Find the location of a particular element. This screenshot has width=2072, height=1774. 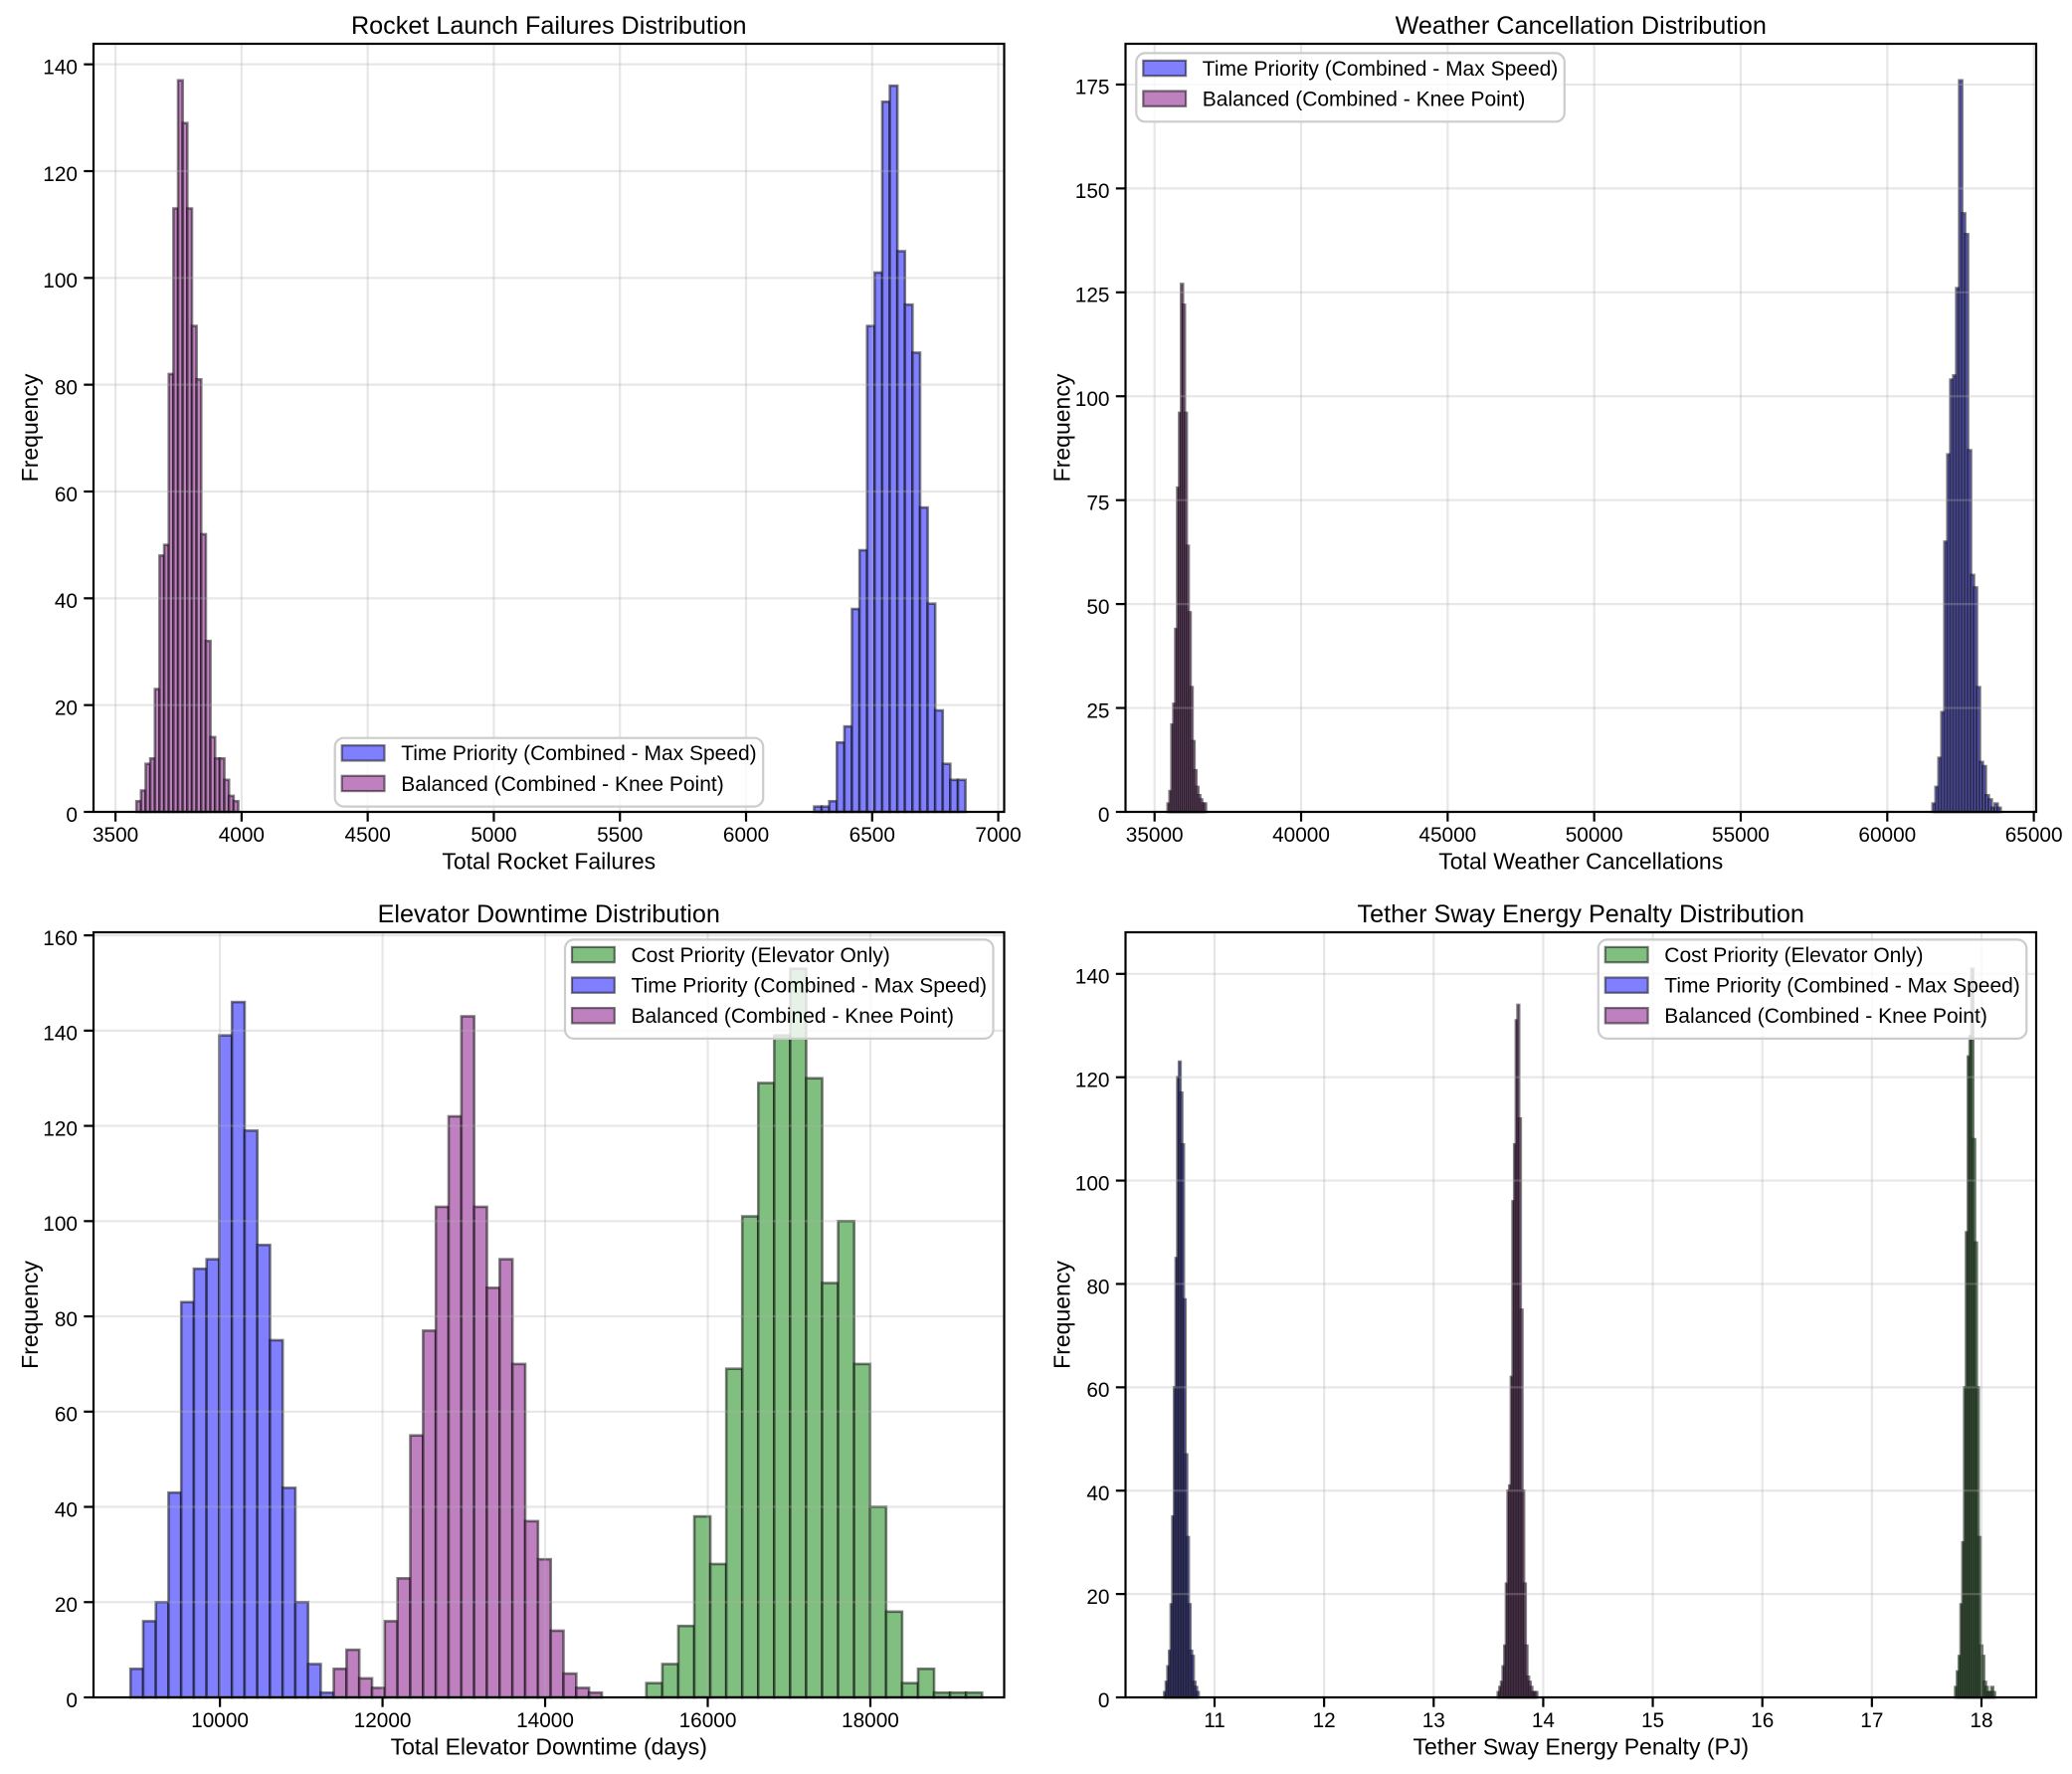

svg-text: 5000 is located at coordinates (493, 835).